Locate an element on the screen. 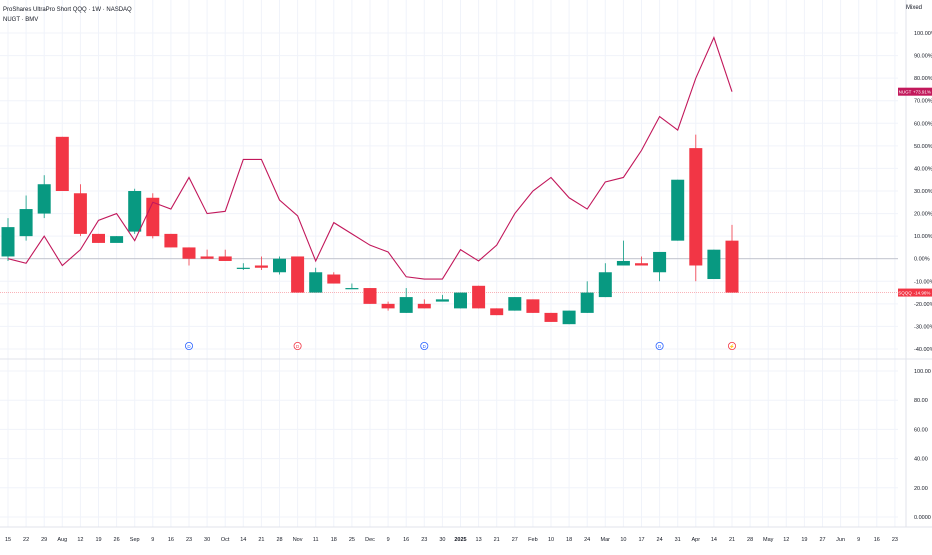  x-tick-label: May is located at coordinates (768, 540).